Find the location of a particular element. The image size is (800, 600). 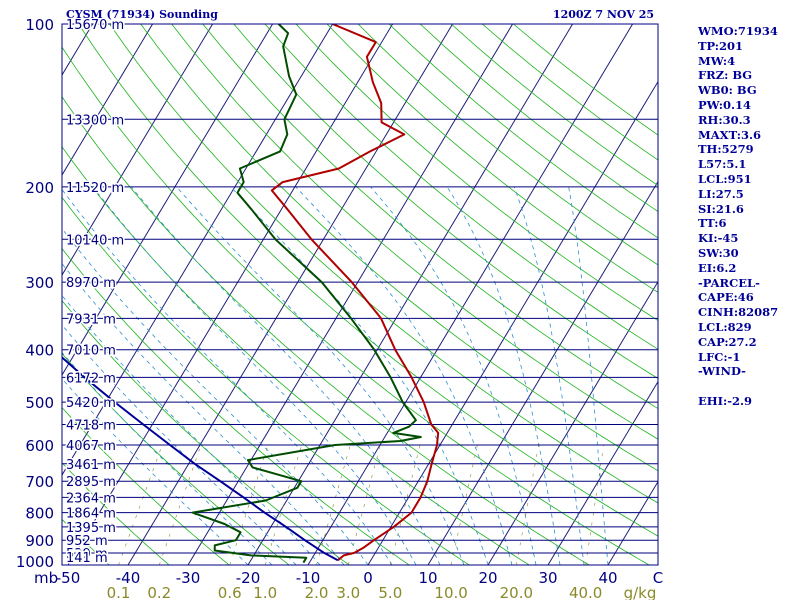

mixing-ratio-label: 10.0 is located at coordinates (450, 592).